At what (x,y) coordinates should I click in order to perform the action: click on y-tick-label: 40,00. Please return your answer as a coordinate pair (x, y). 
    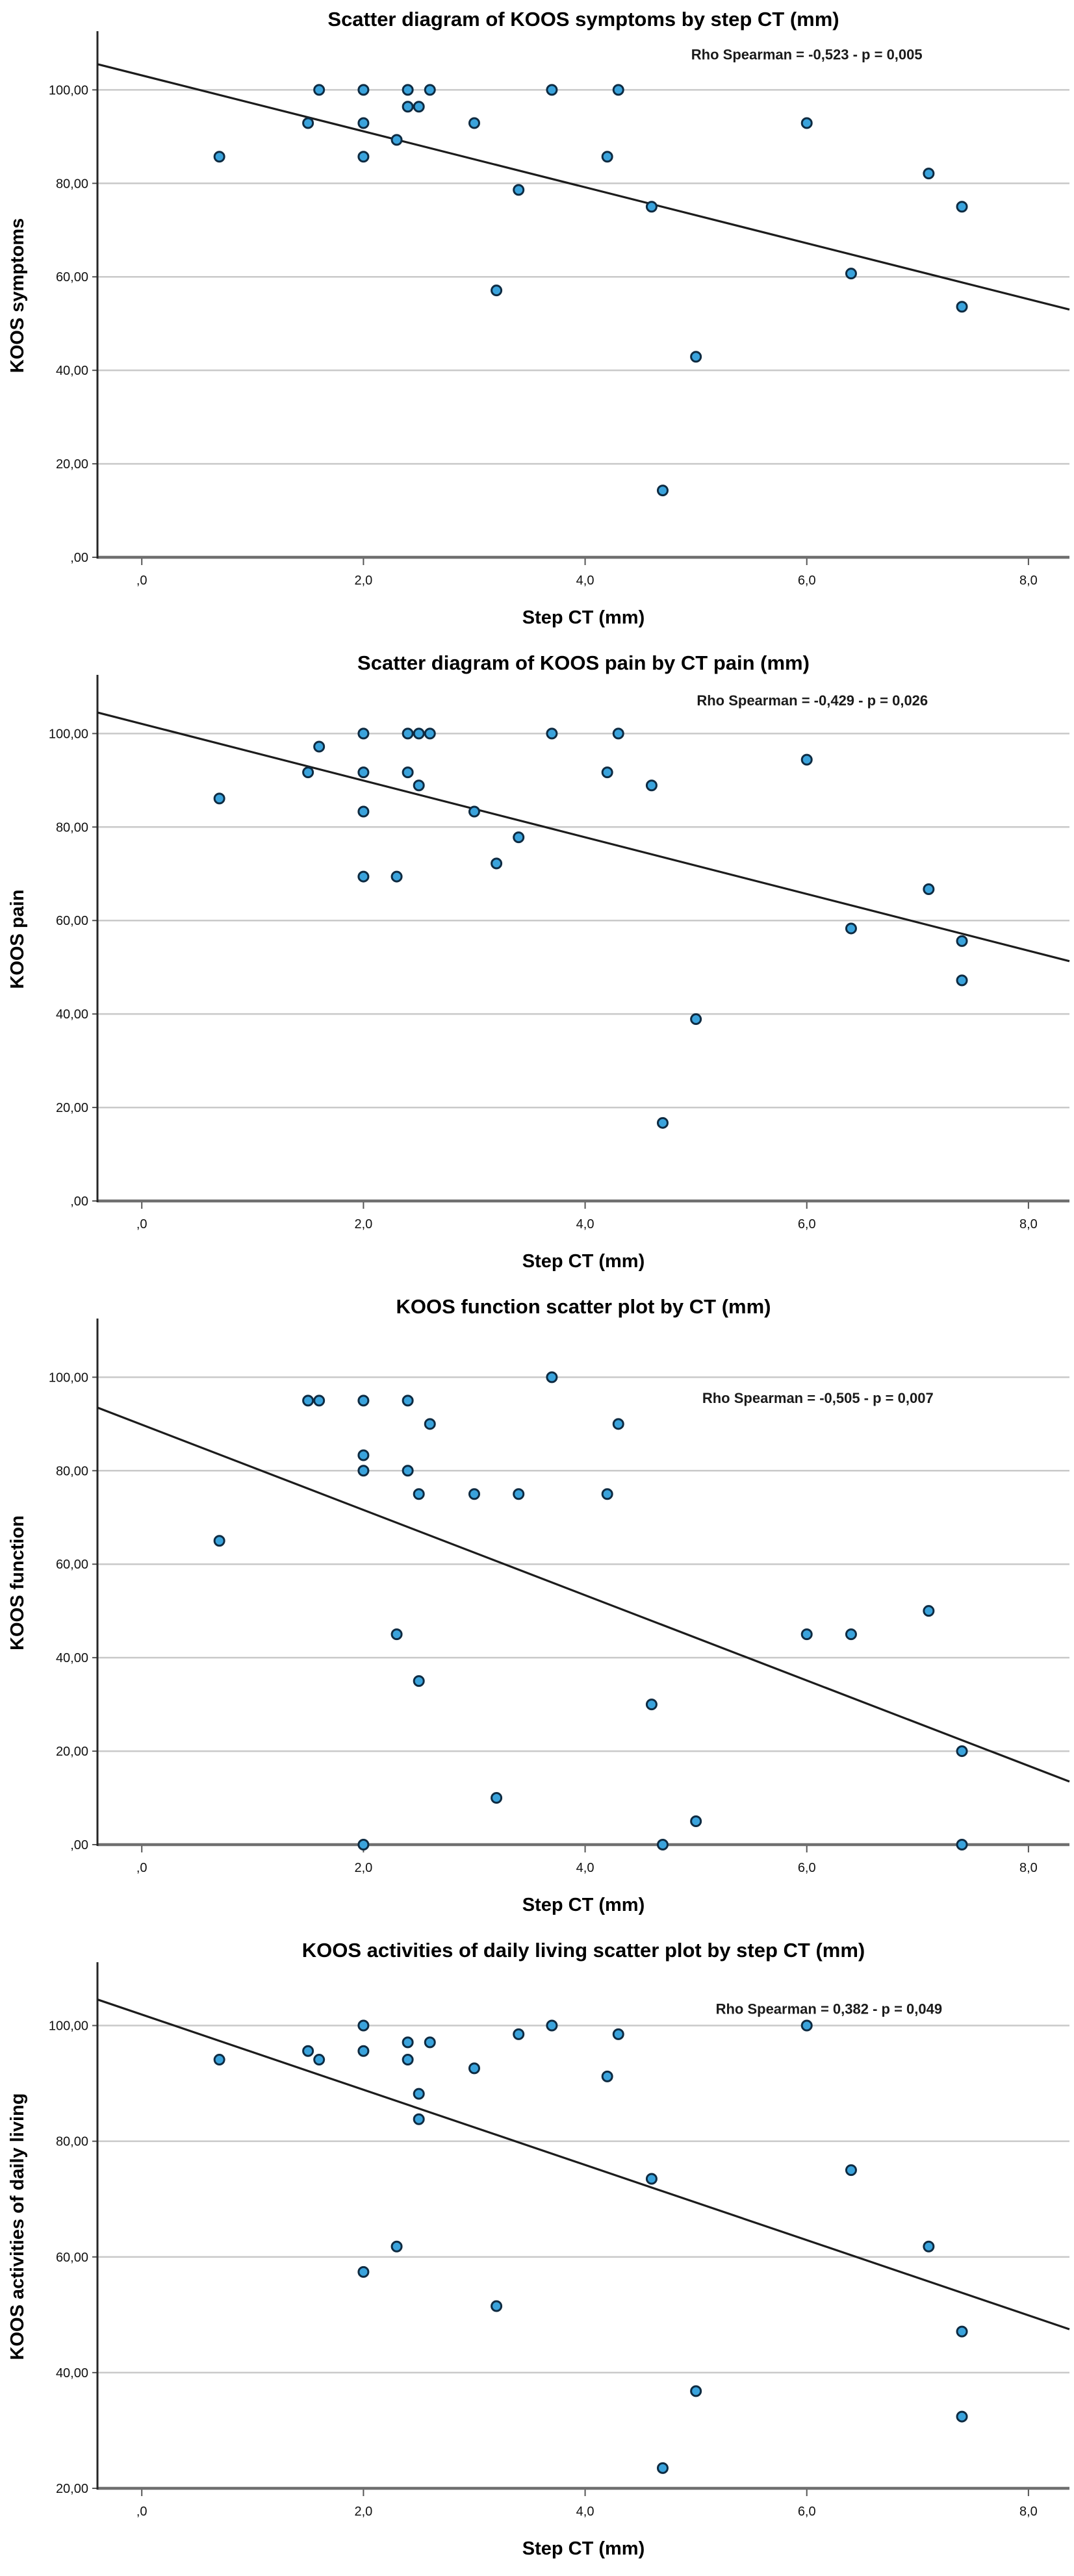
    Looking at the image, I should click on (72, 1014).